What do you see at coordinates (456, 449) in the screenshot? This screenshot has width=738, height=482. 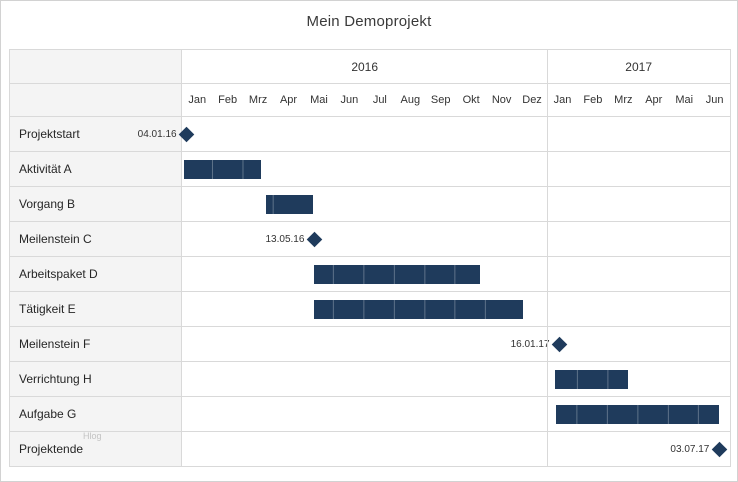 I see `task-timeline-cell: 03.07.17` at bounding box center [456, 449].